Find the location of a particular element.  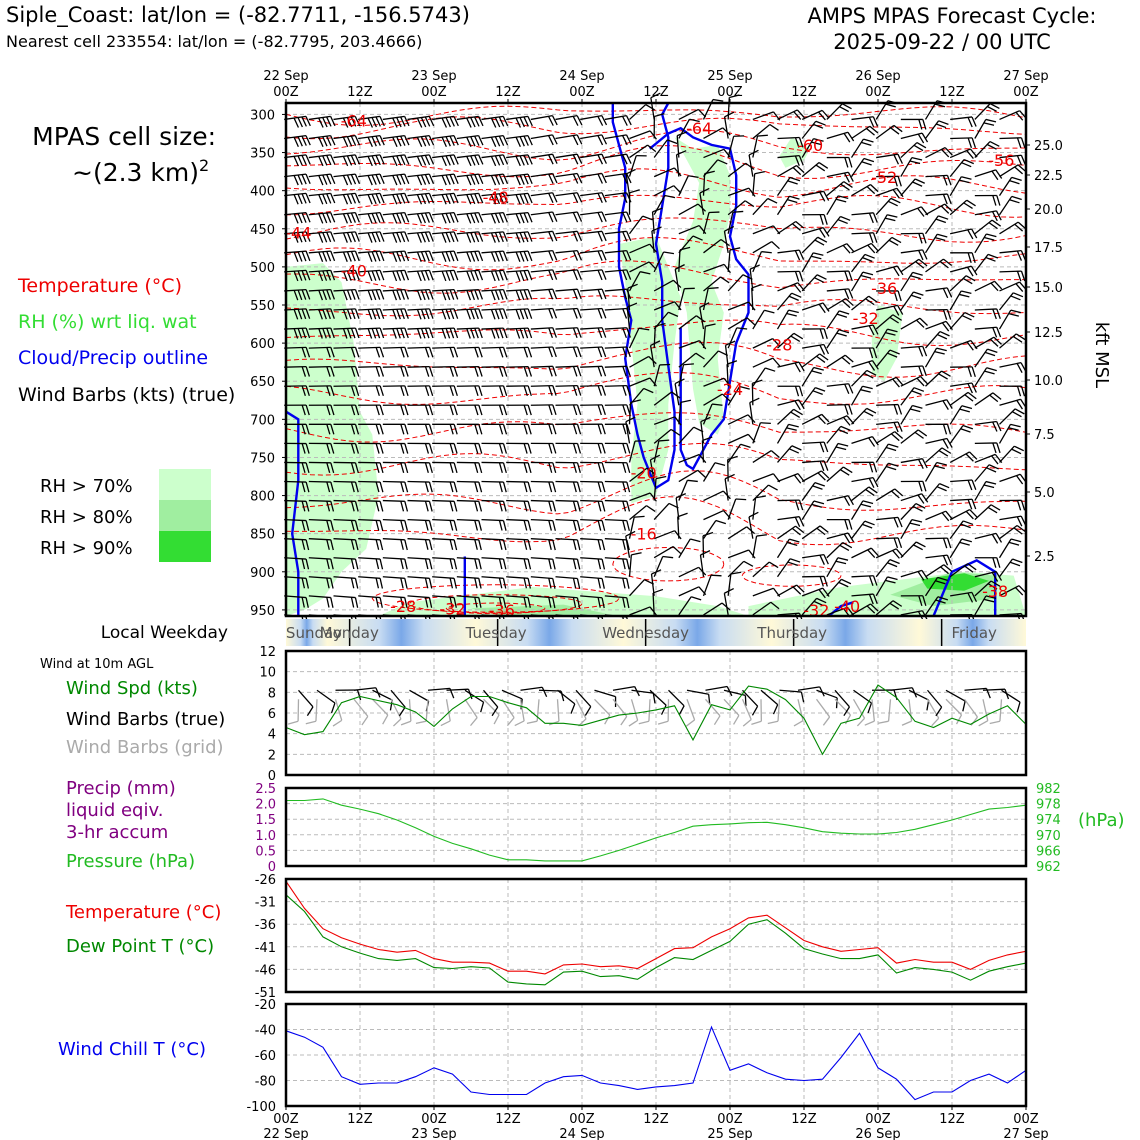

true-wind-barb-flag is located at coordinates (822, 691).